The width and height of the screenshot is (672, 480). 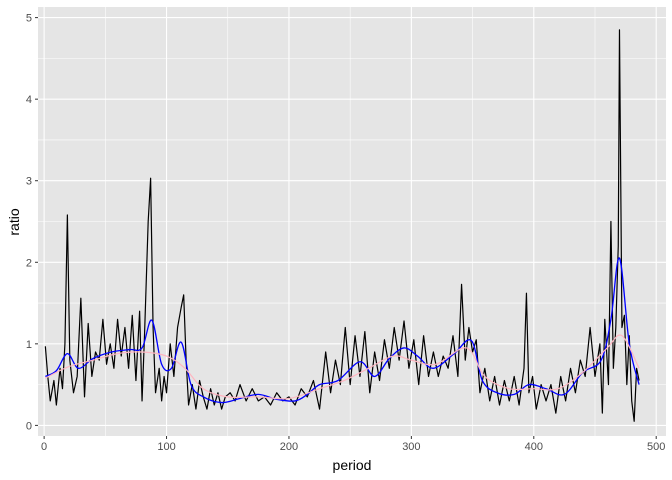 What do you see at coordinates (29, 263) in the screenshot?
I see `y-tick-label: 2` at bounding box center [29, 263].